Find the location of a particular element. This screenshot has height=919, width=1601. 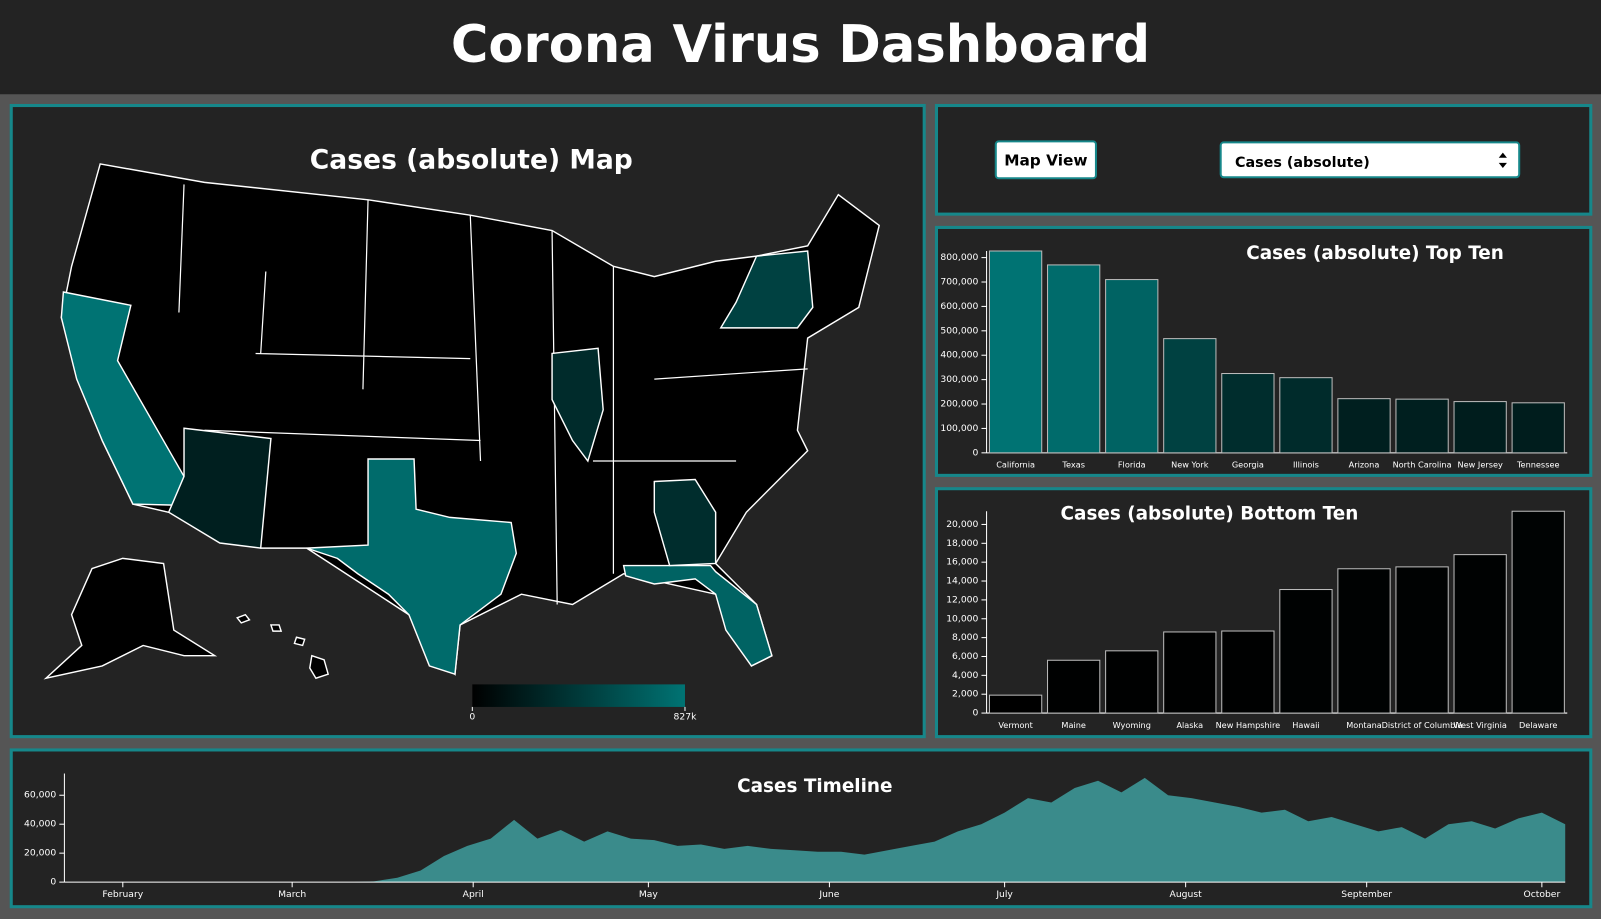

x-tick-label: October is located at coordinates (1541, 894).